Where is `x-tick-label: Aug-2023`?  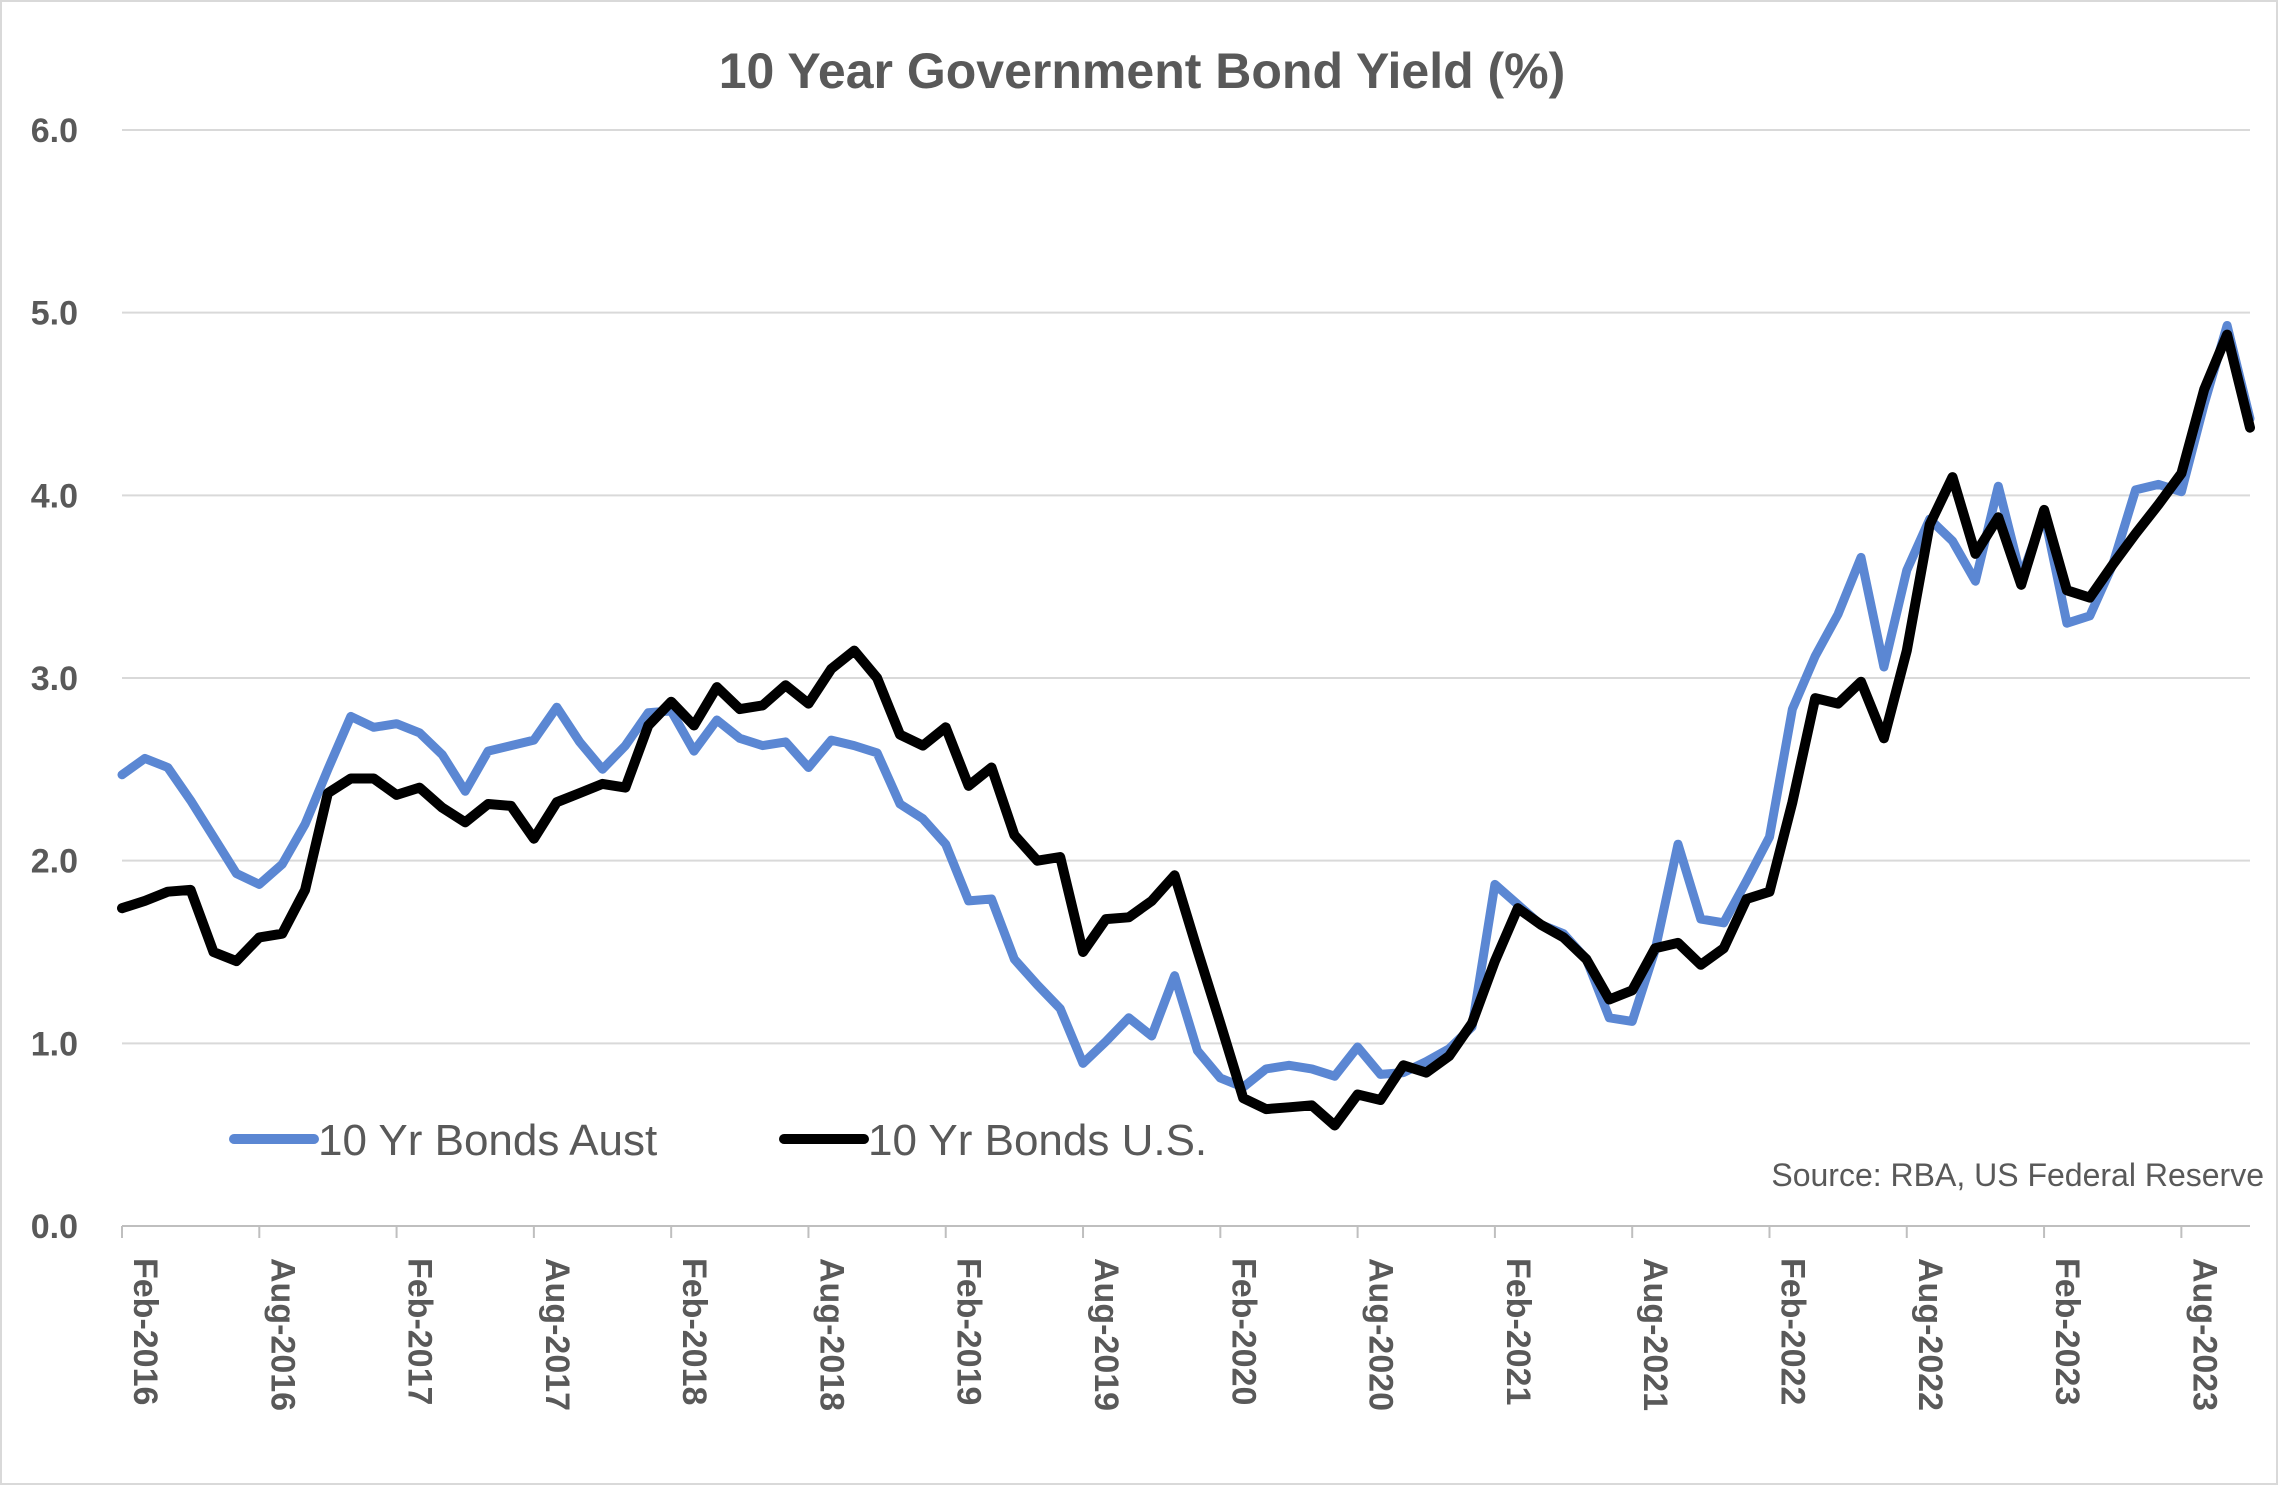
x-tick-label: Aug-2023 is located at coordinates (2204, 1334).